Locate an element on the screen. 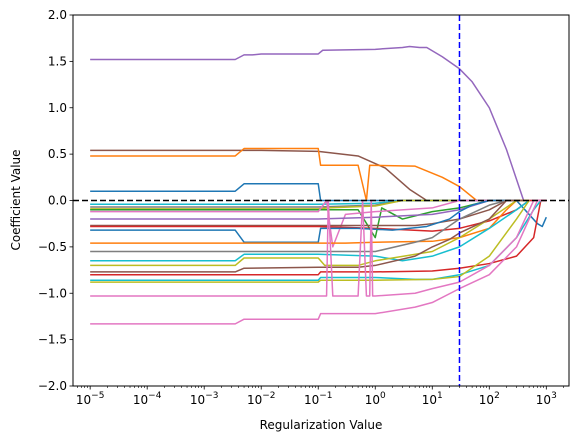  x-tick-label: 10⁻³ is located at coordinates (204, 399).